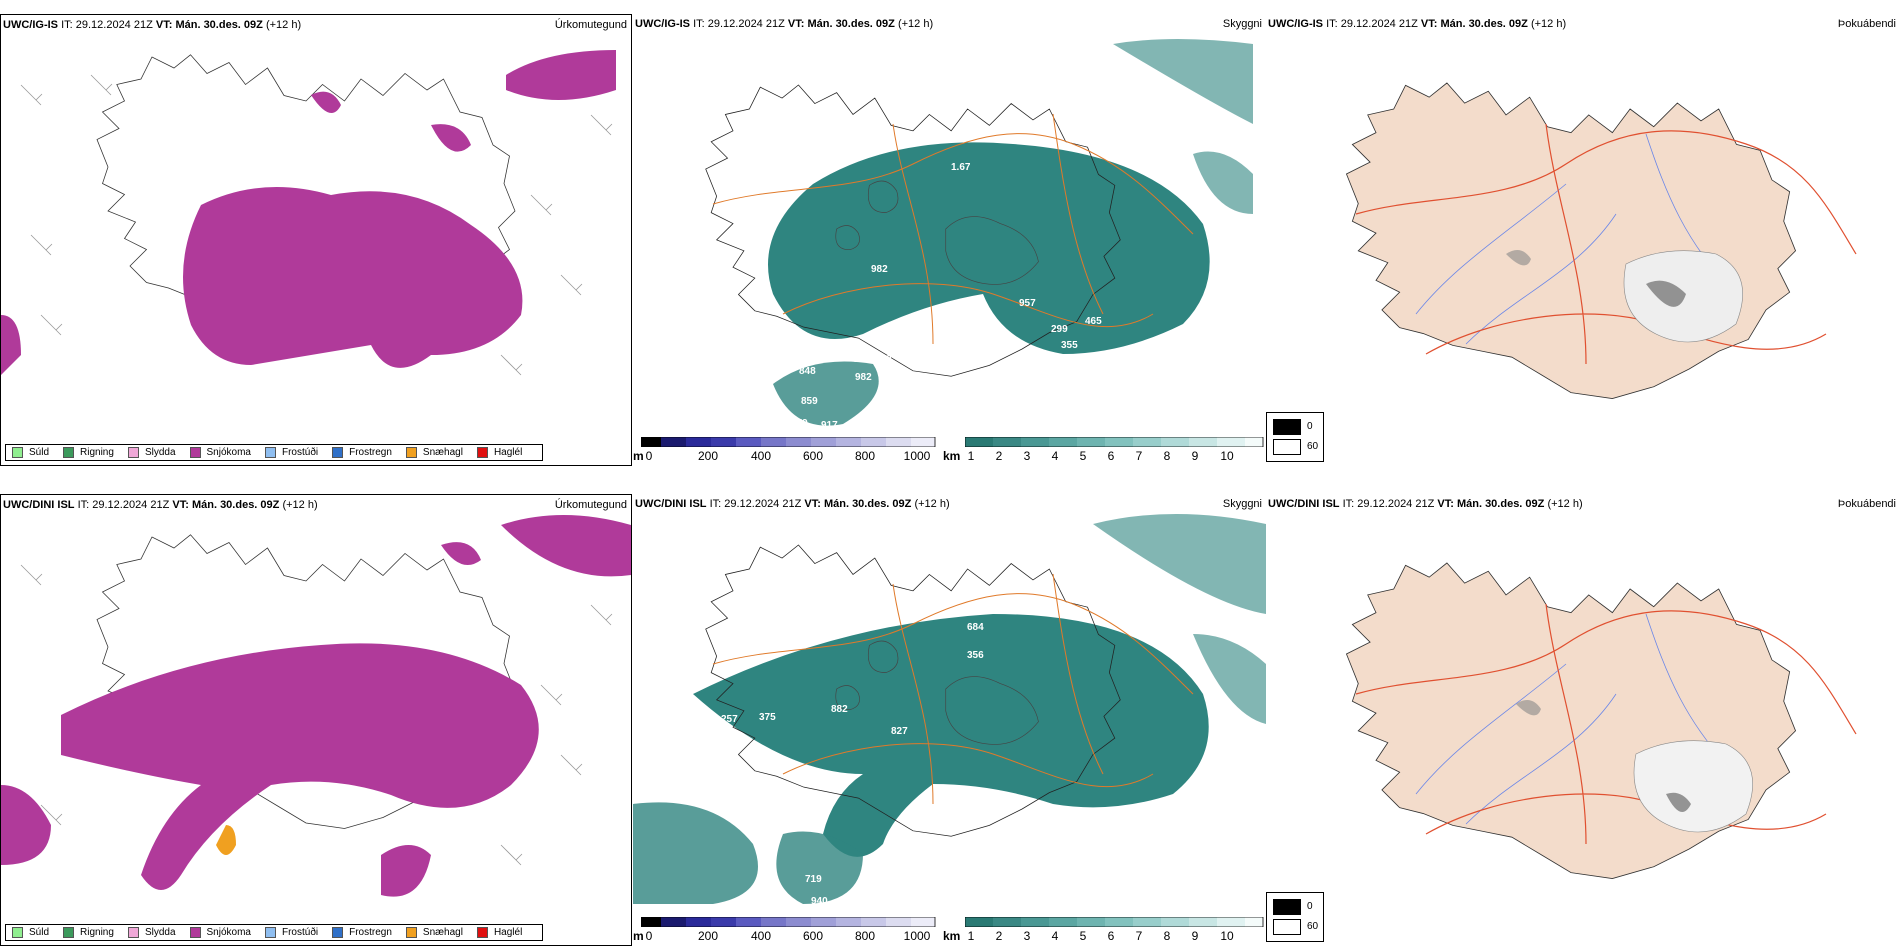 This screenshot has width=1900, height=950. Describe the element at coordinates (11, 345) in the screenshot. I see `snow-area-w` at that location.